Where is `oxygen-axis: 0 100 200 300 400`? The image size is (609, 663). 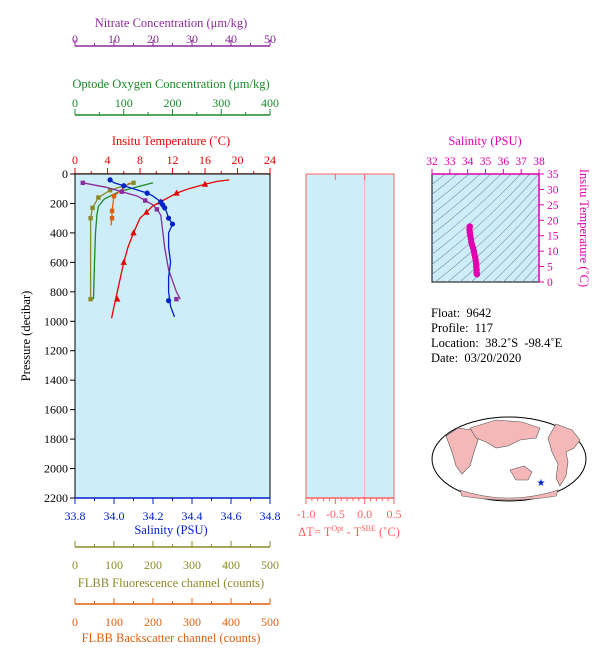 oxygen-axis: 0 100 200 300 400 is located at coordinates (175, 106).